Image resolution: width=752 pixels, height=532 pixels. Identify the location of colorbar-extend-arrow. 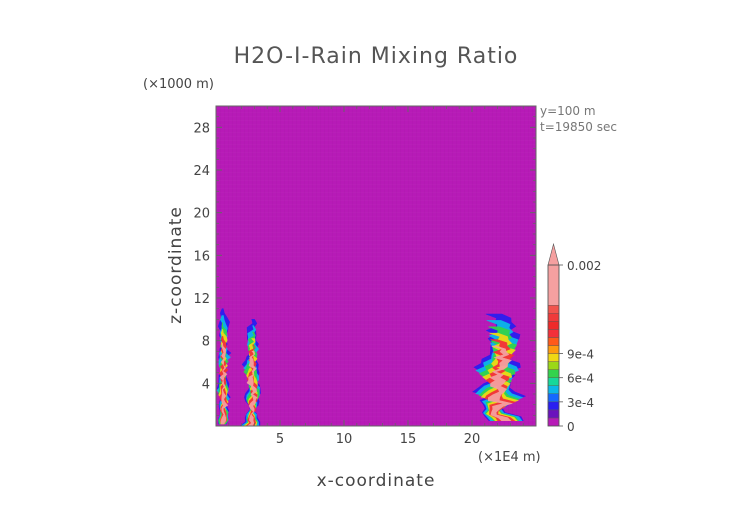
(553, 254).